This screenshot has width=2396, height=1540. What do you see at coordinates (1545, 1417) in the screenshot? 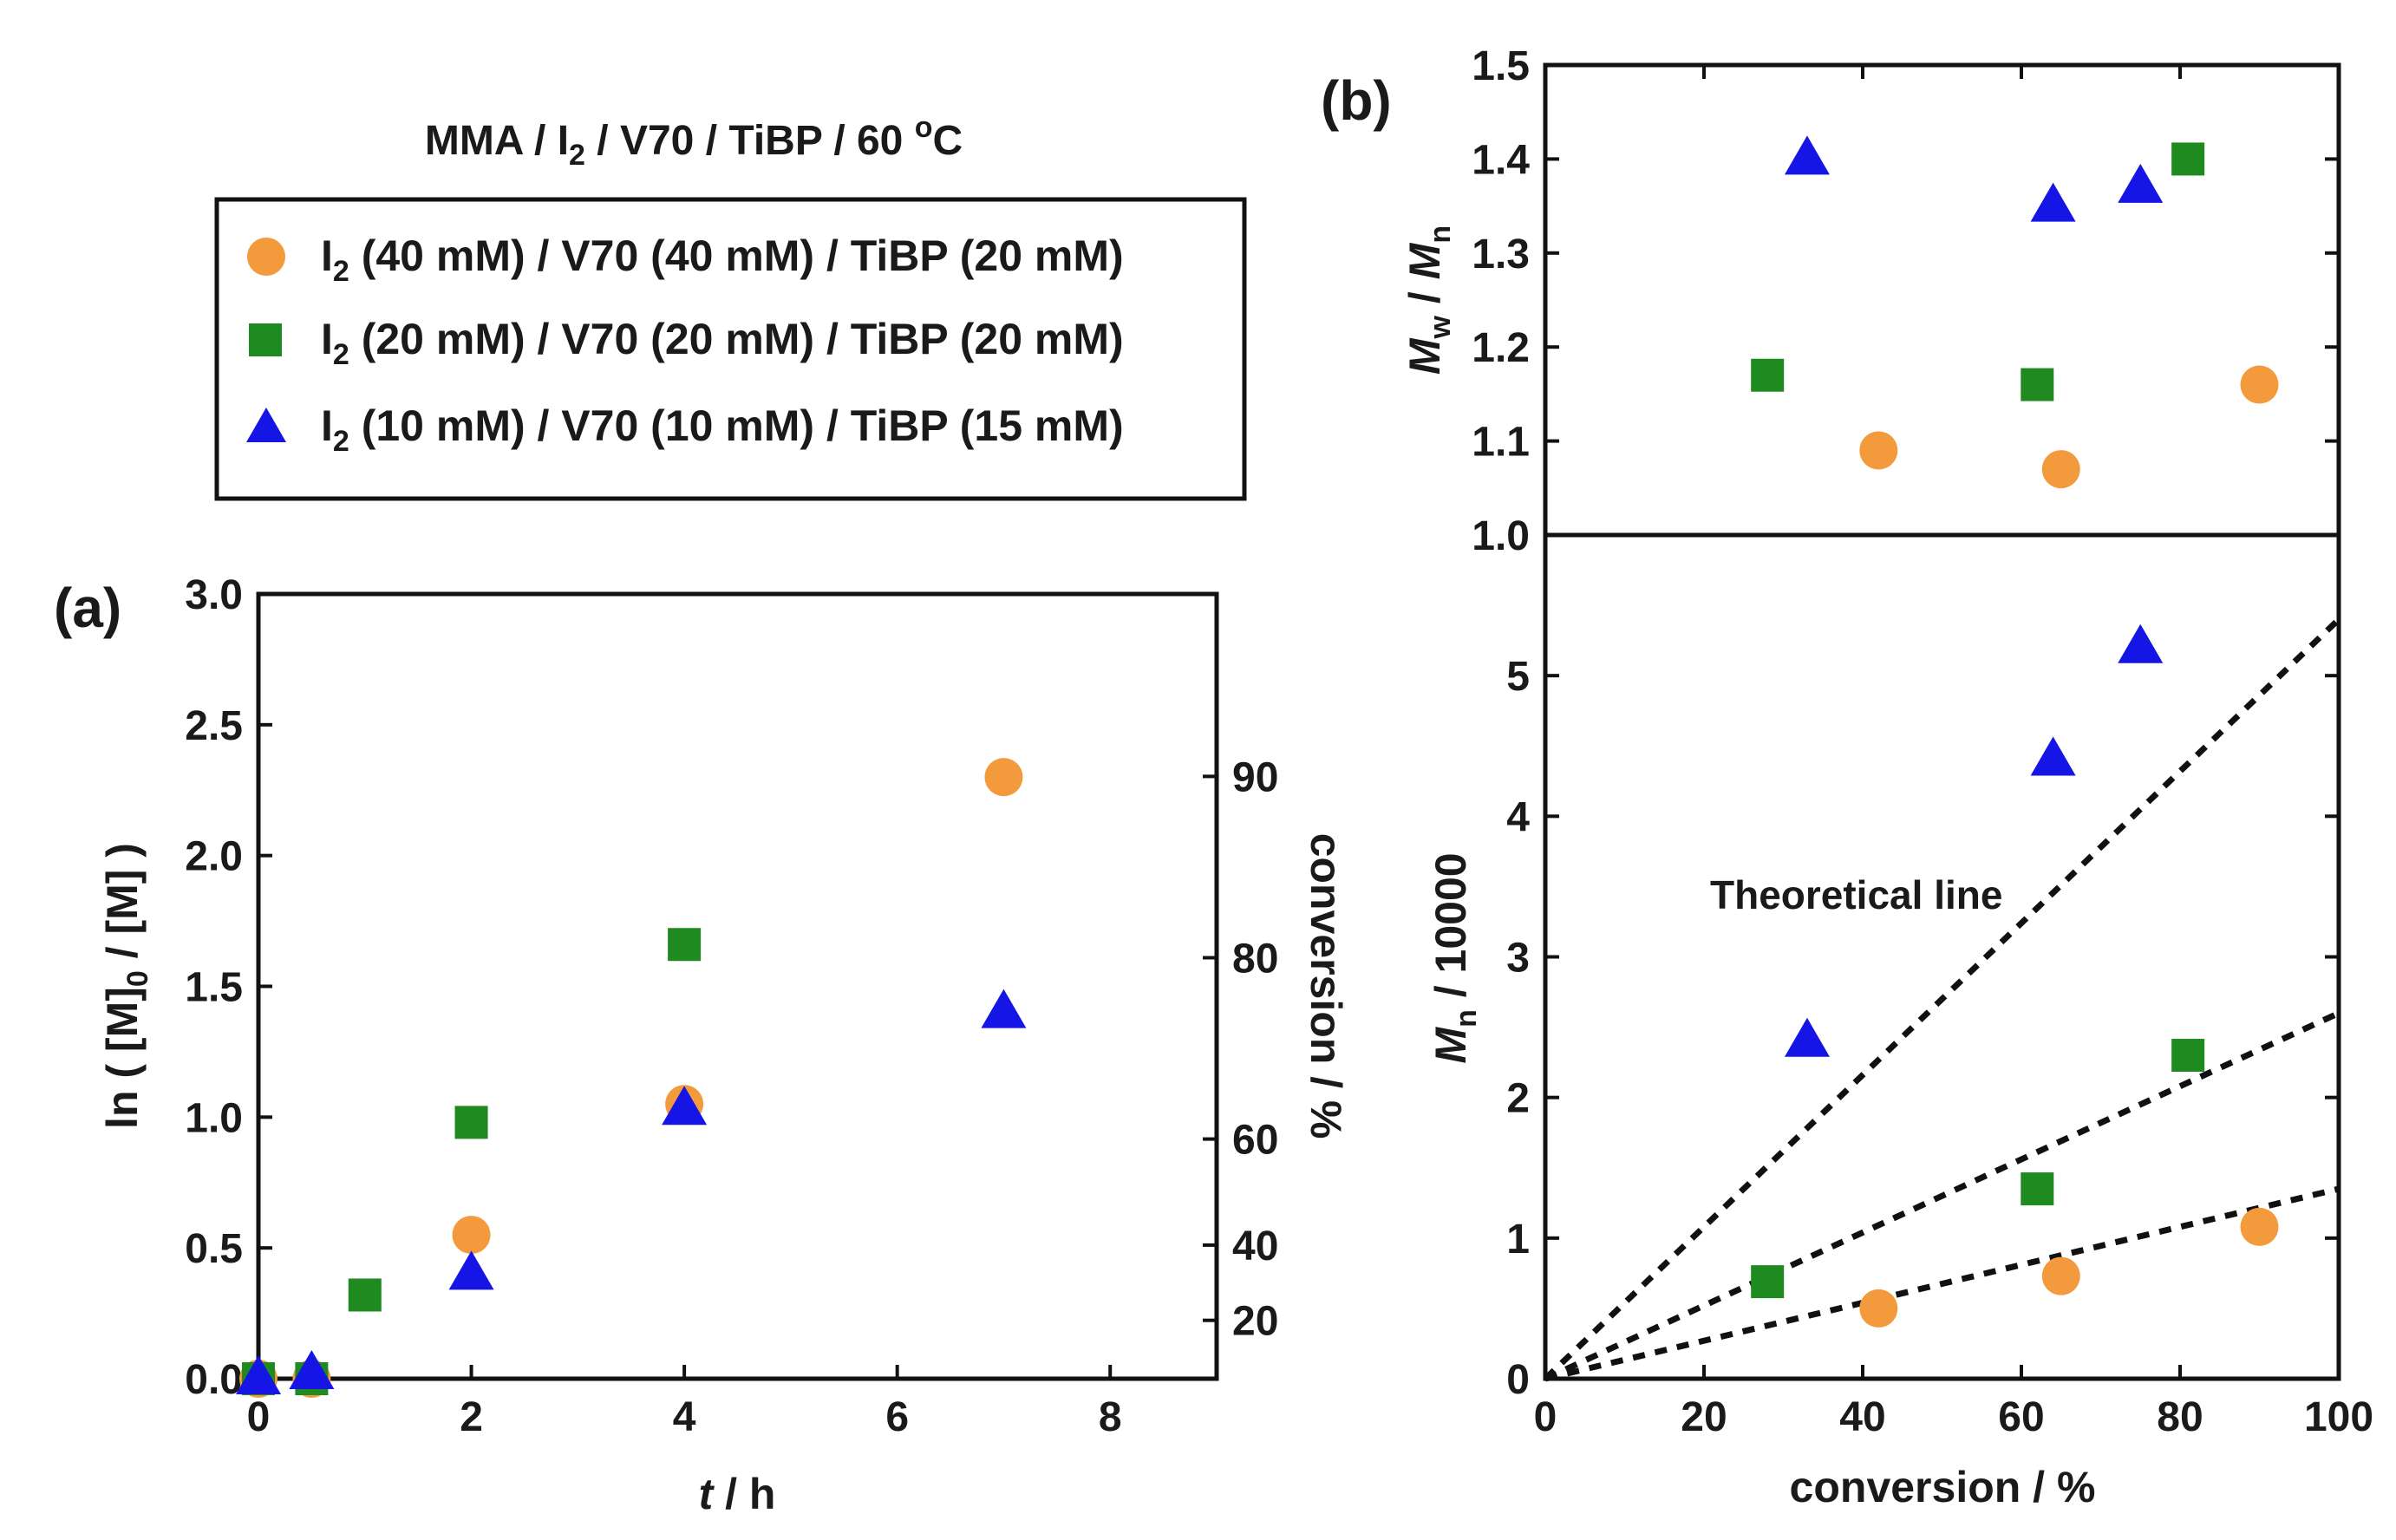
I see `panel-b-x-tick-label: 0` at bounding box center [1545, 1417].